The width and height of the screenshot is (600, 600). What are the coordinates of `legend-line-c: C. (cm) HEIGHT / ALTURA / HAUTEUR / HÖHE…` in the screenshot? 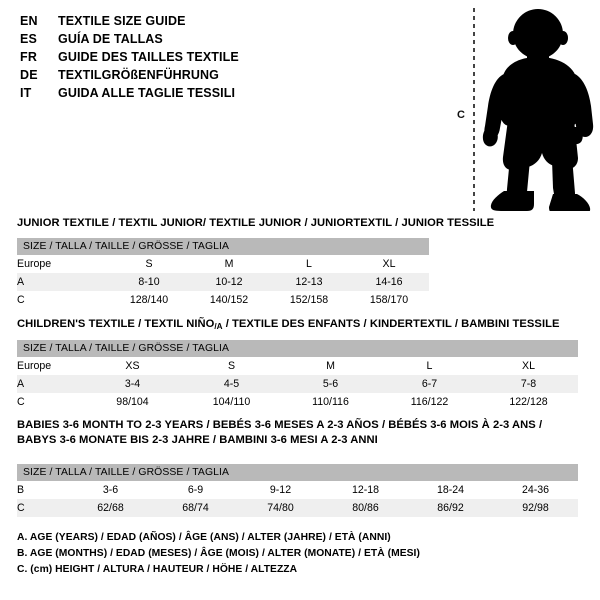 It's located at (157, 569).